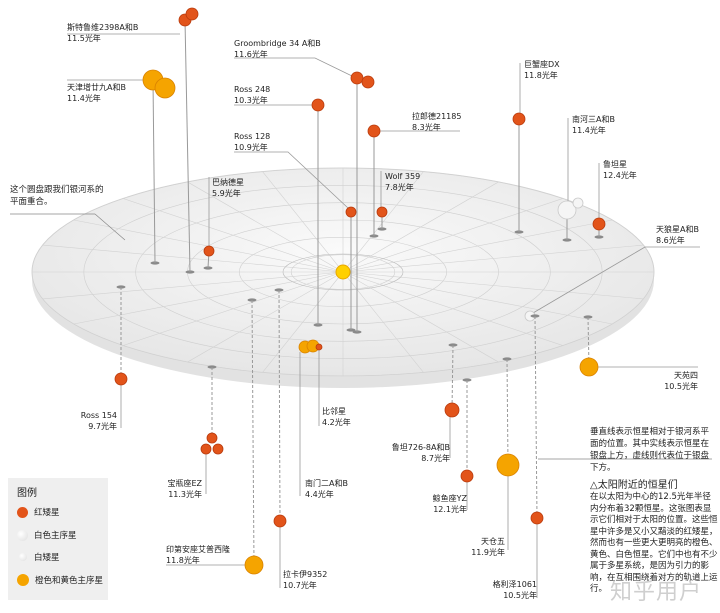 The width and height of the screenshot is (720, 613). Describe the element at coordinates (305, 574) in the screenshot. I see `star-name: 拉卡伊9352` at that location.